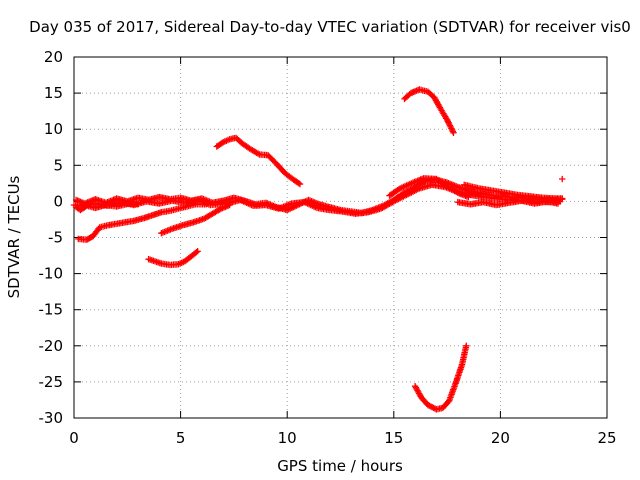 Image resolution: width=640 pixels, height=480 pixels. Describe the element at coordinates (287, 438) in the screenshot. I see `x-tick-label: 10` at that location.